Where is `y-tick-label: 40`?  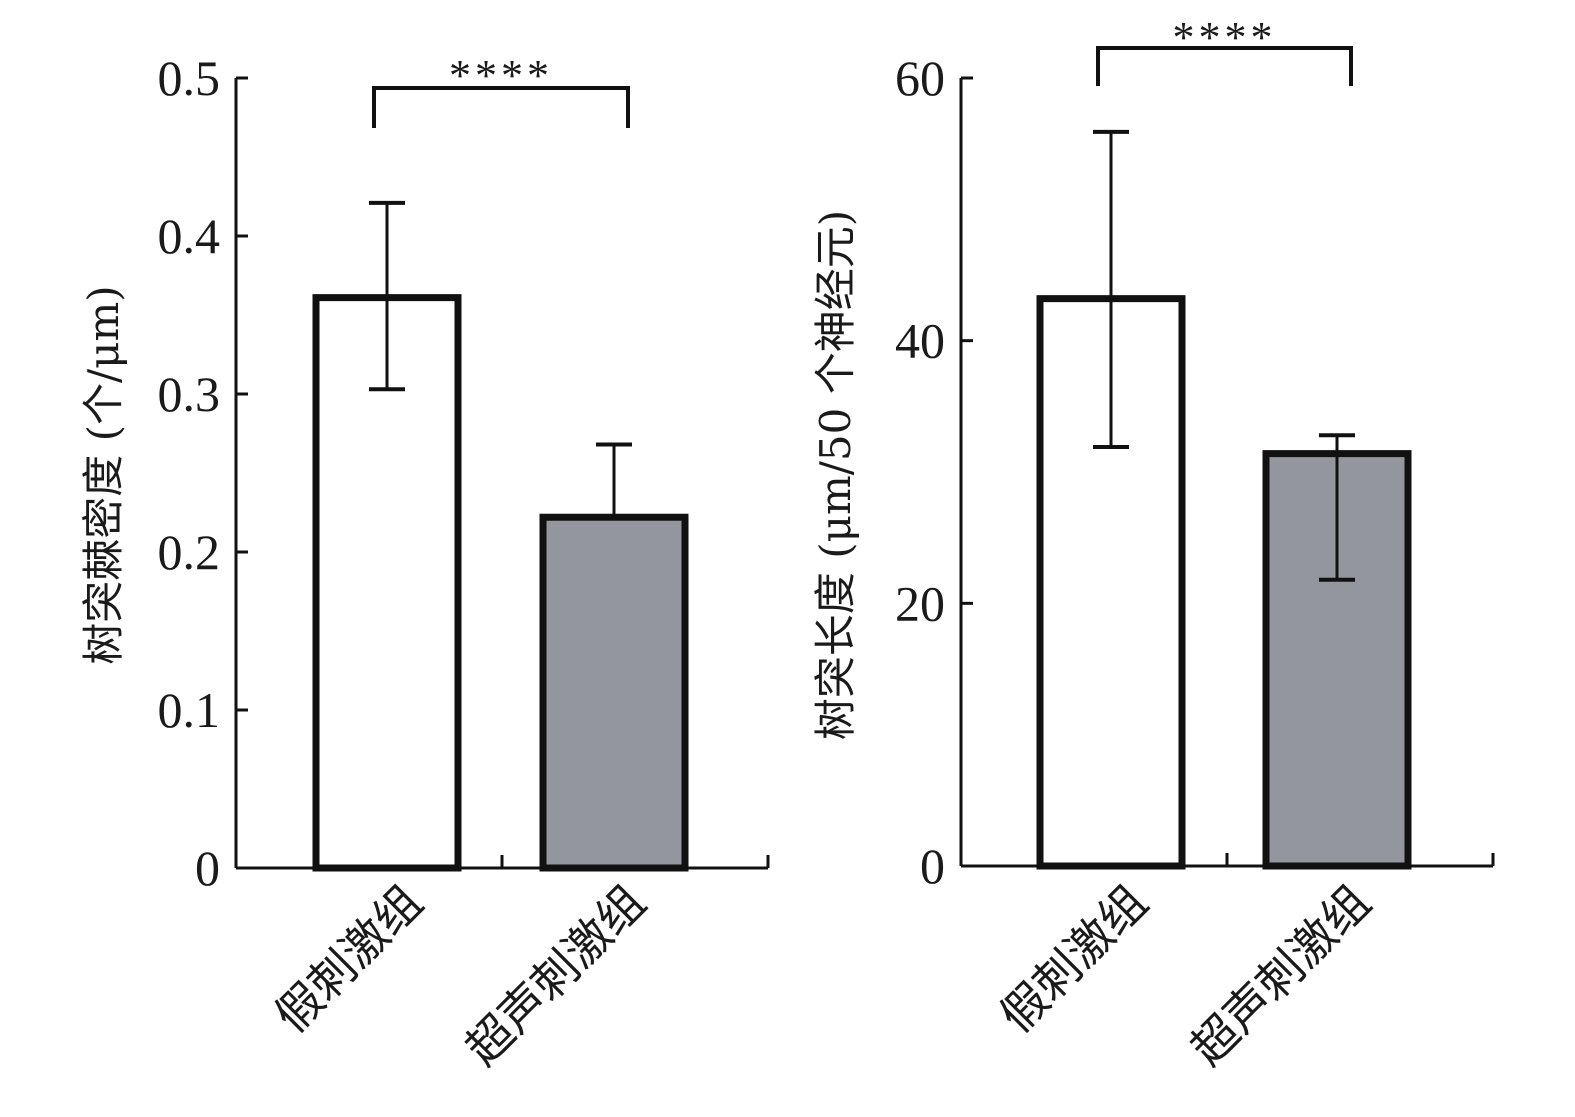 y-tick-label: 40 is located at coordinates (920, 341).